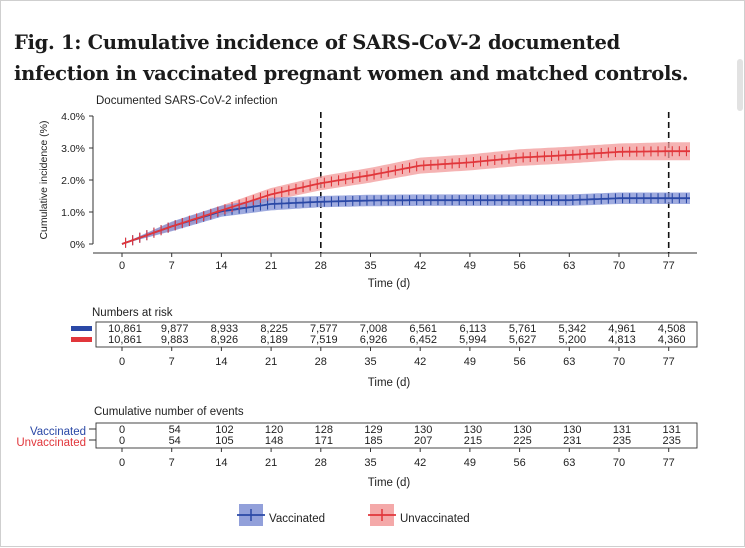  Describe the element at coordinates (423, 340) in the screenshot. I see `risk-cell: 6,452` at that location.